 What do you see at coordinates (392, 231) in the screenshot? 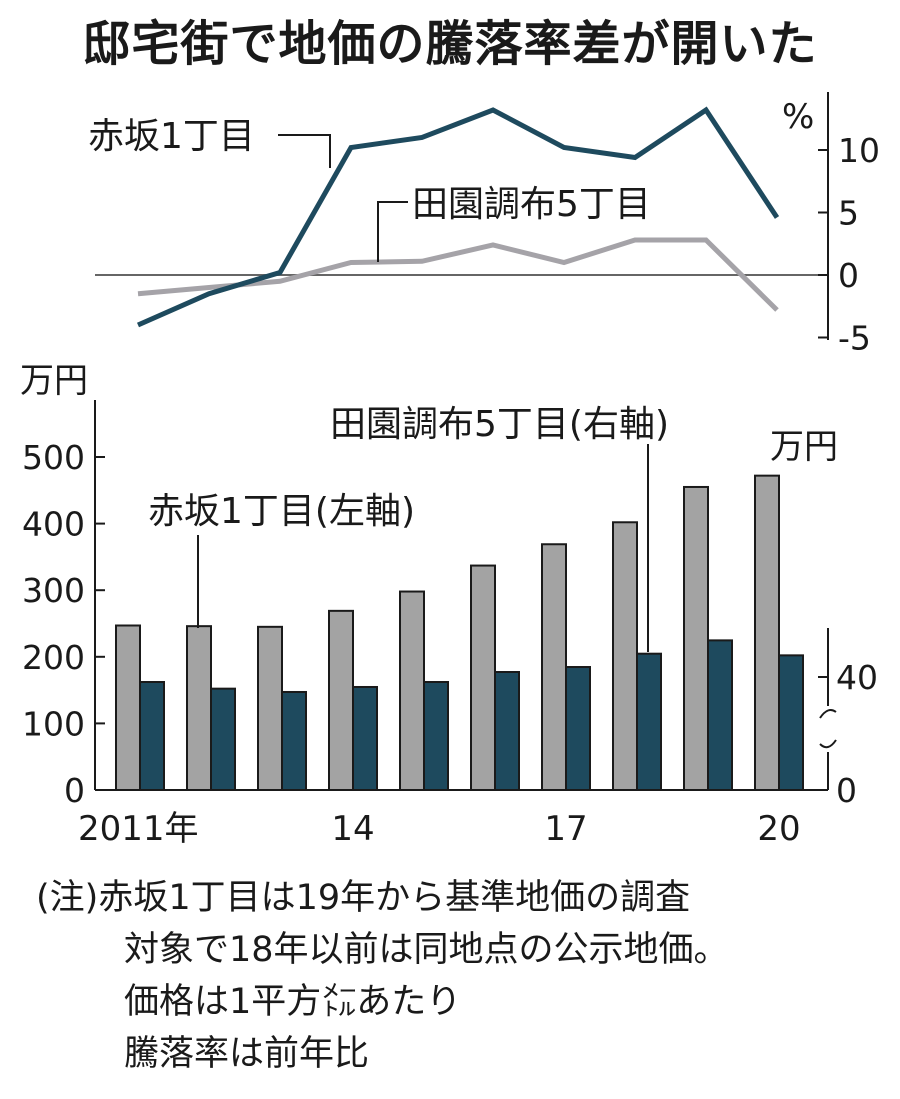
I see `leader-denenchofu-line` at bounding box center [392, 231].